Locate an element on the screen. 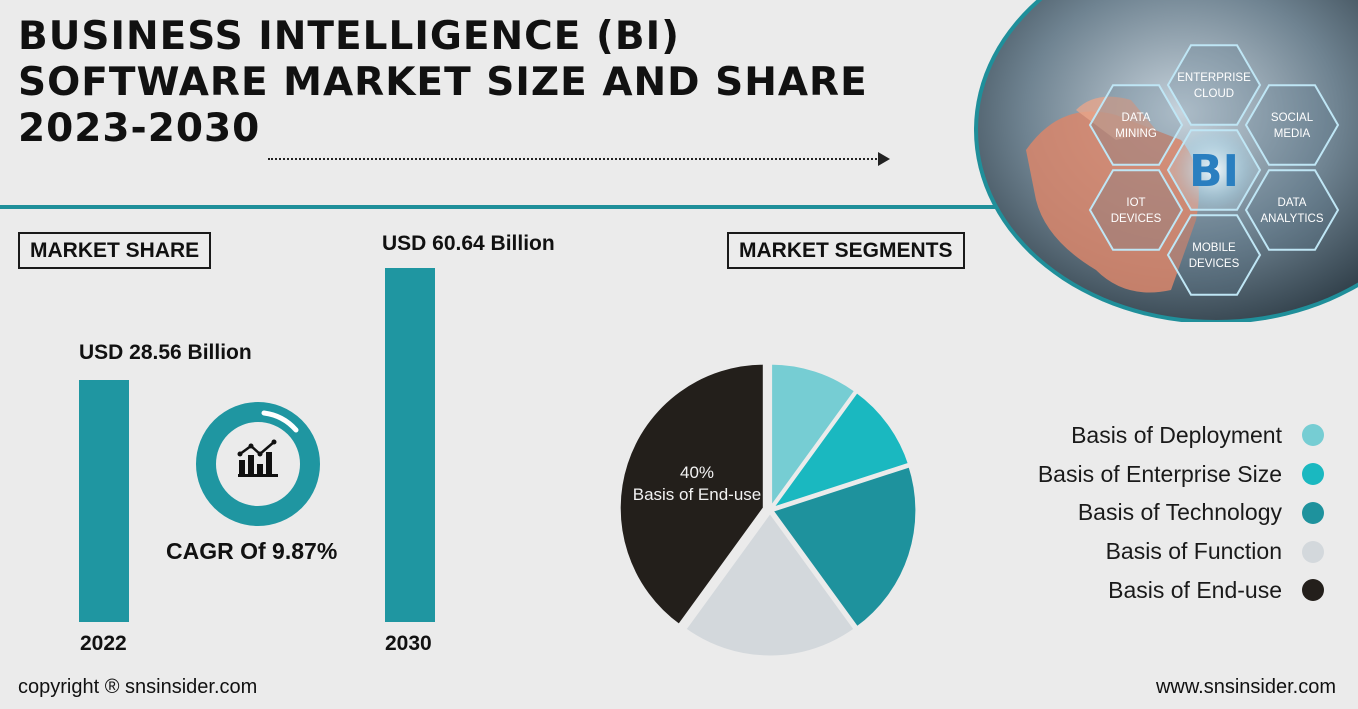  arrow-head-icon is located at coordinates (884, 159).